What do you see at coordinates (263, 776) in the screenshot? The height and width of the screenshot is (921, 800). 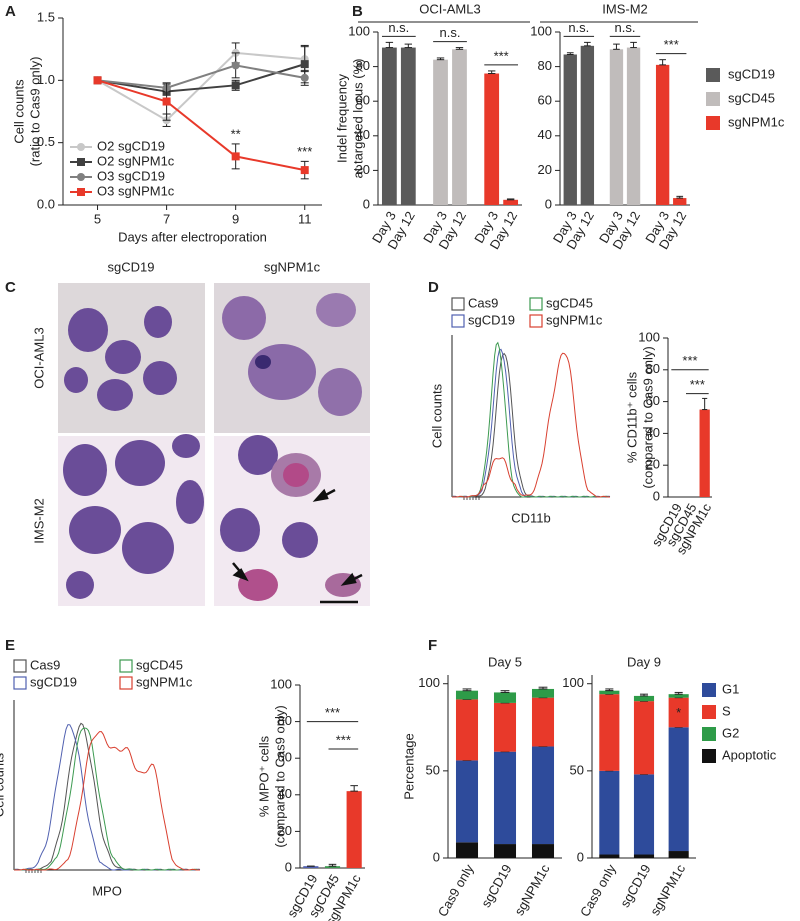 I see `y-axis-label: % MPO⁺ cells` at bounding box center [263, 776].